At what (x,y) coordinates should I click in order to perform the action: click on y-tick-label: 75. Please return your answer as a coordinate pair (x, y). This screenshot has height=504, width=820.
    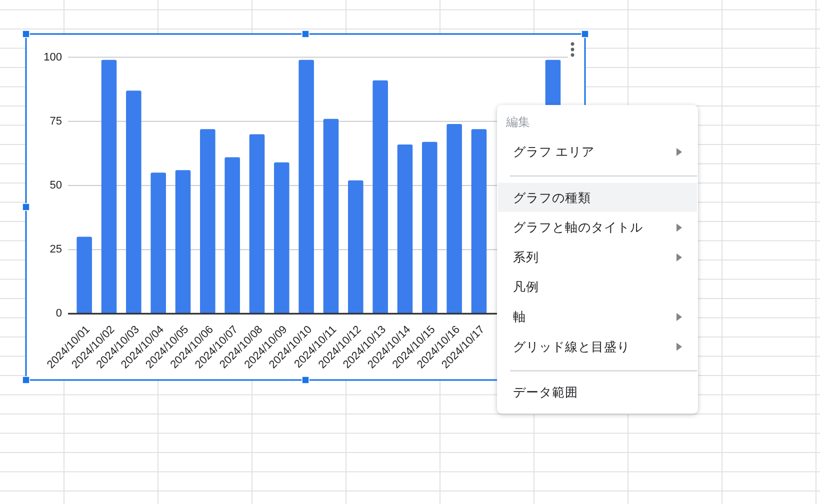
    Looking at the image, I should click on (56, 121).